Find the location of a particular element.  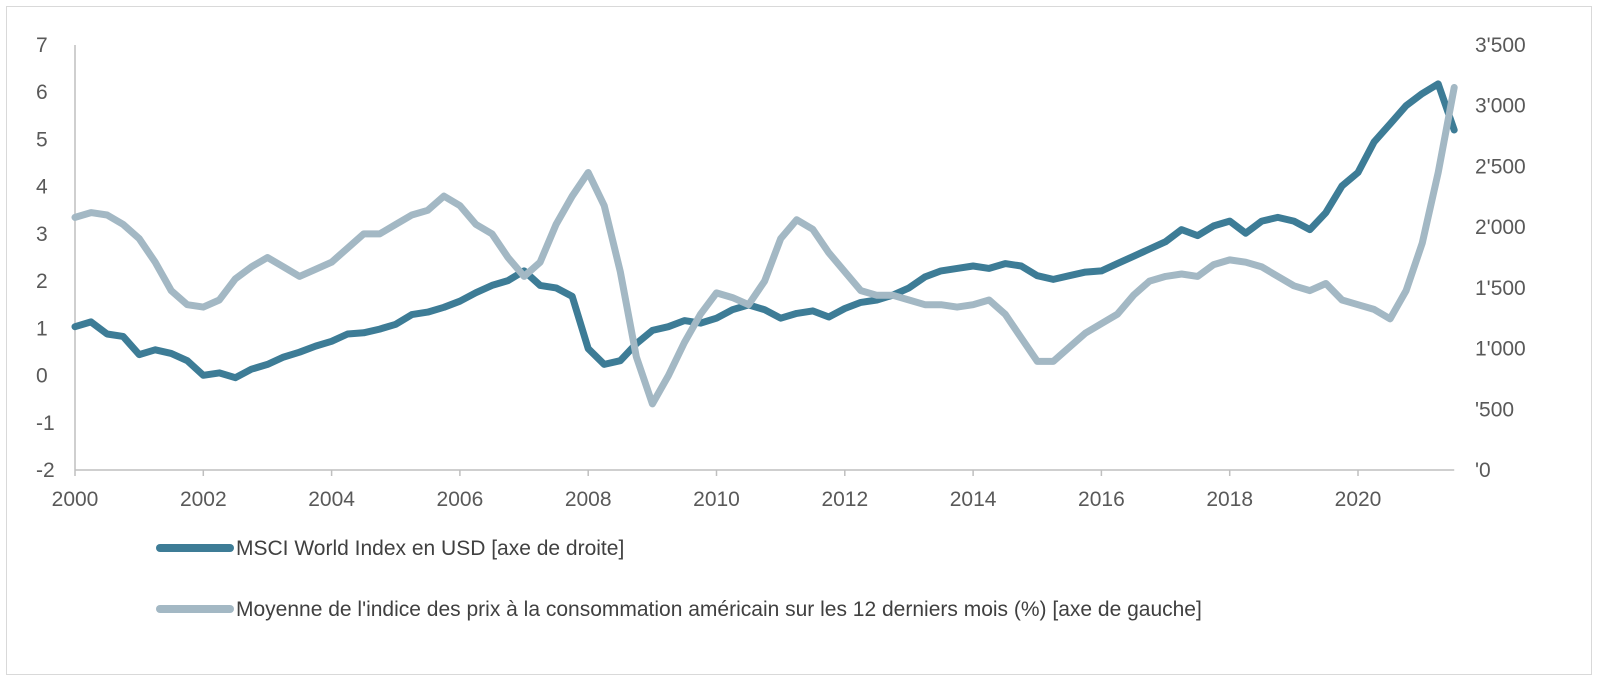

x-tick-label: 2002 is located at coordinates (203, 499).